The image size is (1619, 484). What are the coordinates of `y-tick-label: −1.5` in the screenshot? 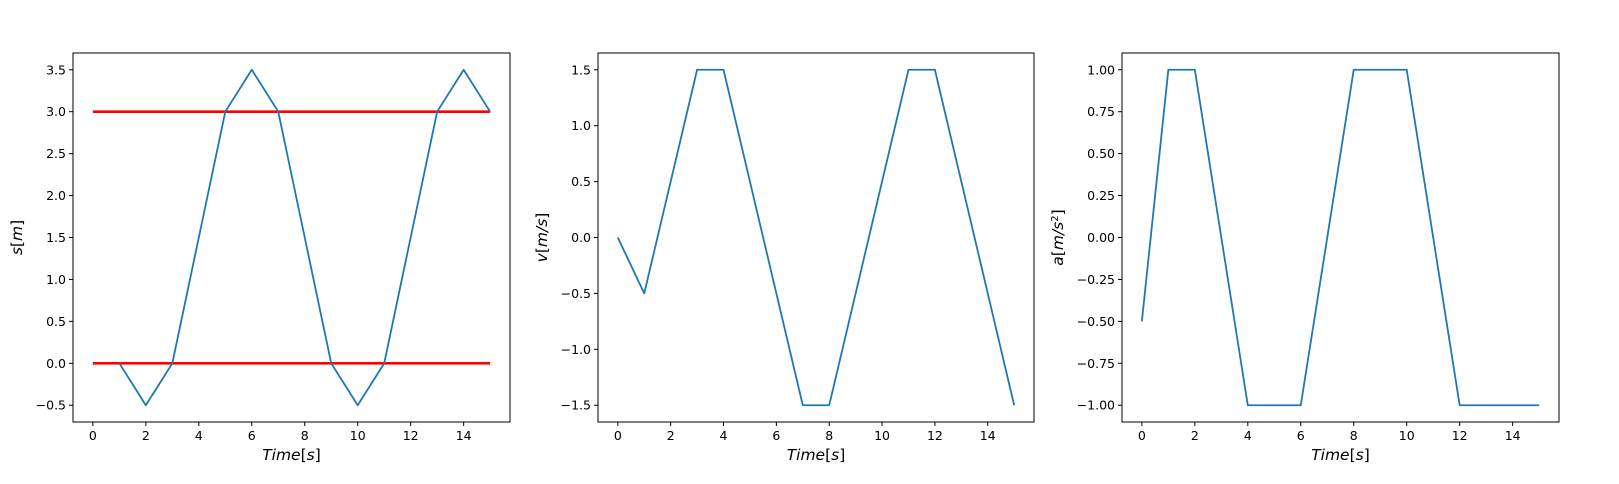 It's located at (576, 405).